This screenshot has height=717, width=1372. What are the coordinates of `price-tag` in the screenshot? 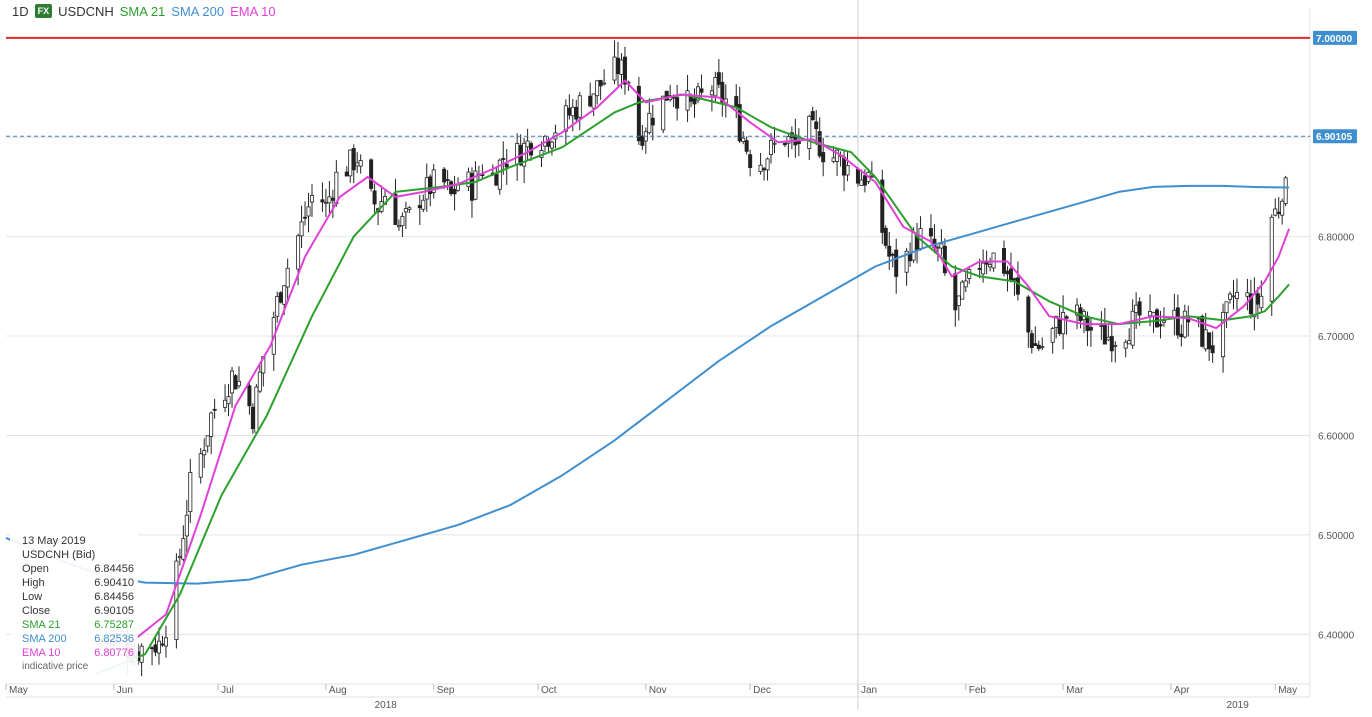 It's located at (1335, 37).